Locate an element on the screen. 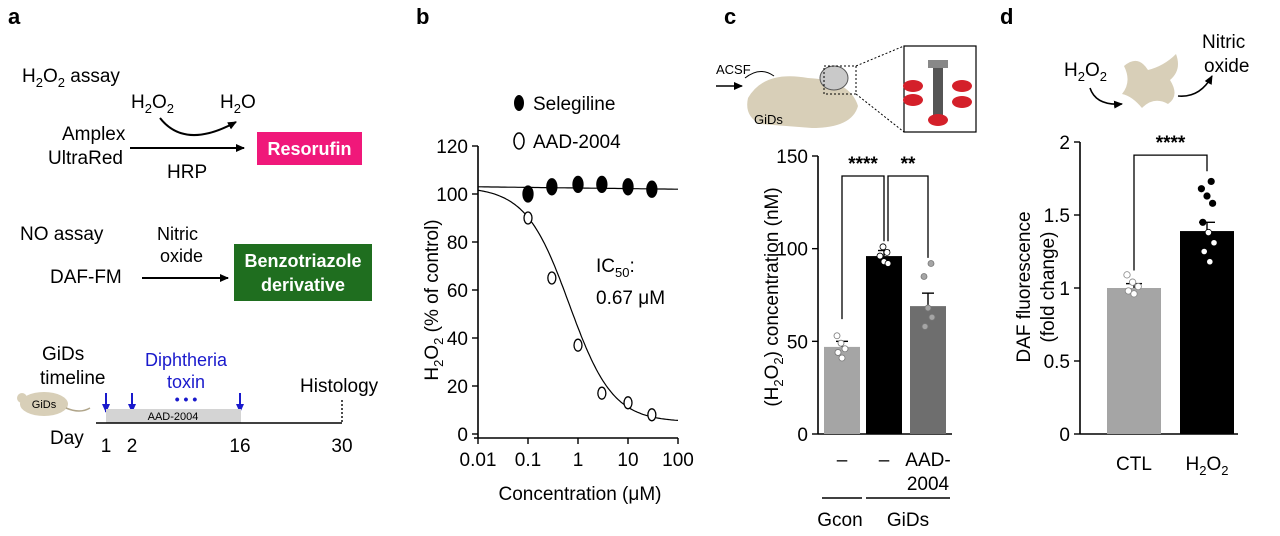 This screenshot has height=536, width=1280. panel-c-category-label: – is located at coordinates (842, 460).